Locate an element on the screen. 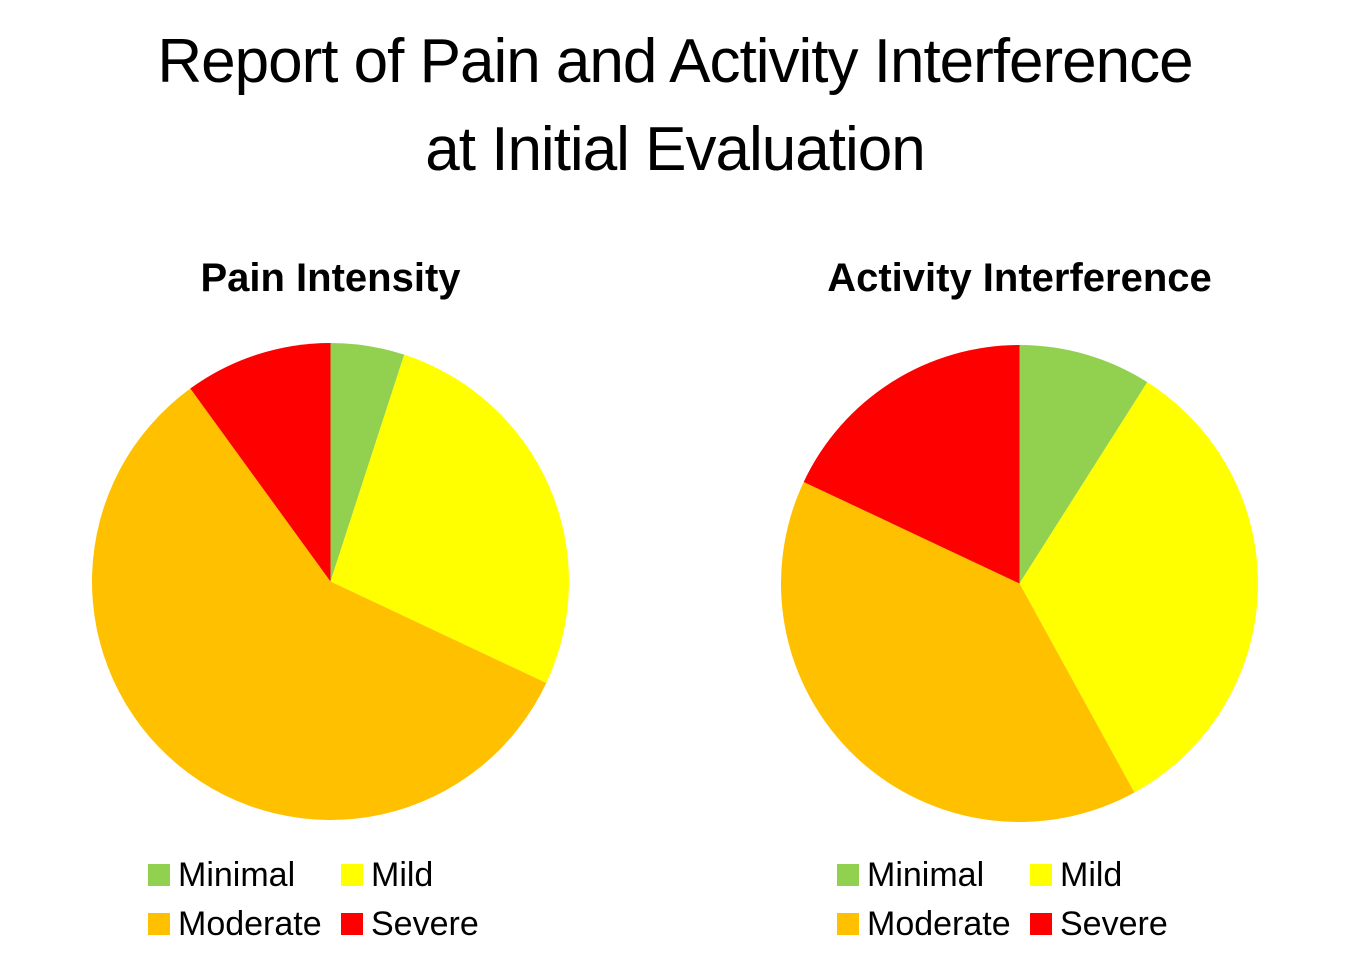 This screenshot has height=970, width=1350. legend-pain-intensity: Minimal Mild Moderate Severe is located at coordinates (313, 899).